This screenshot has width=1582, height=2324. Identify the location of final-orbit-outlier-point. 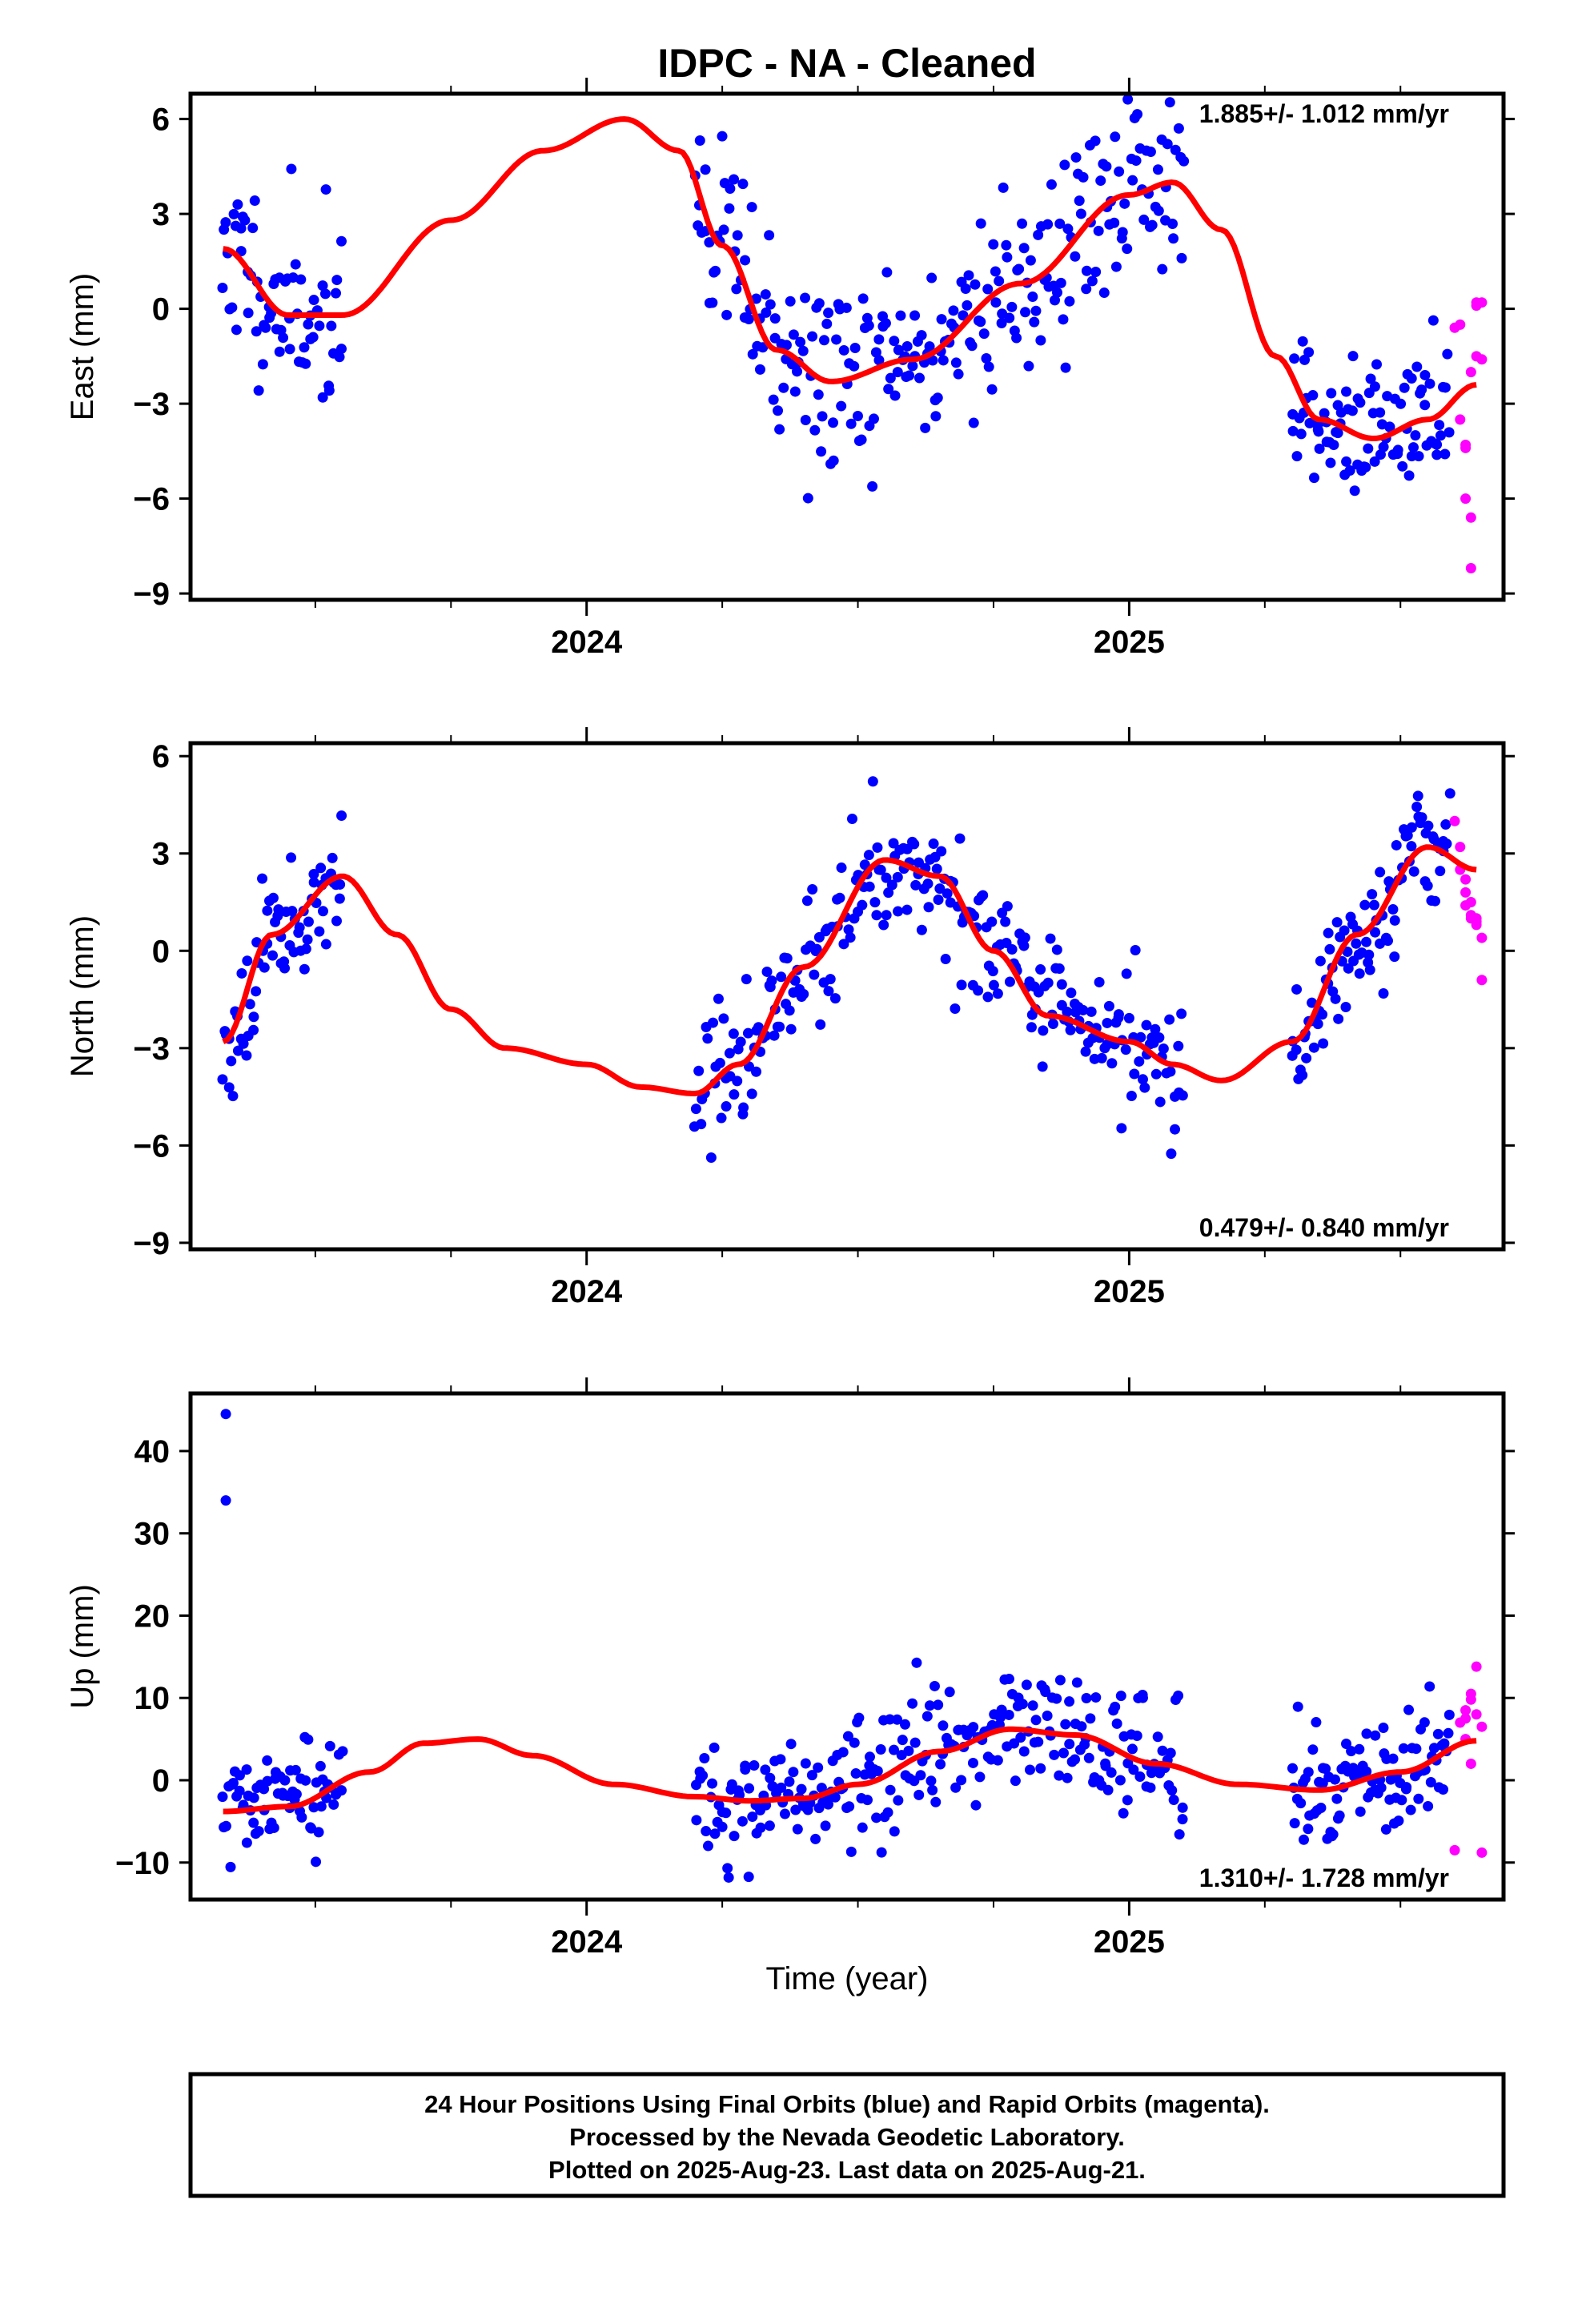
(225, 1500).